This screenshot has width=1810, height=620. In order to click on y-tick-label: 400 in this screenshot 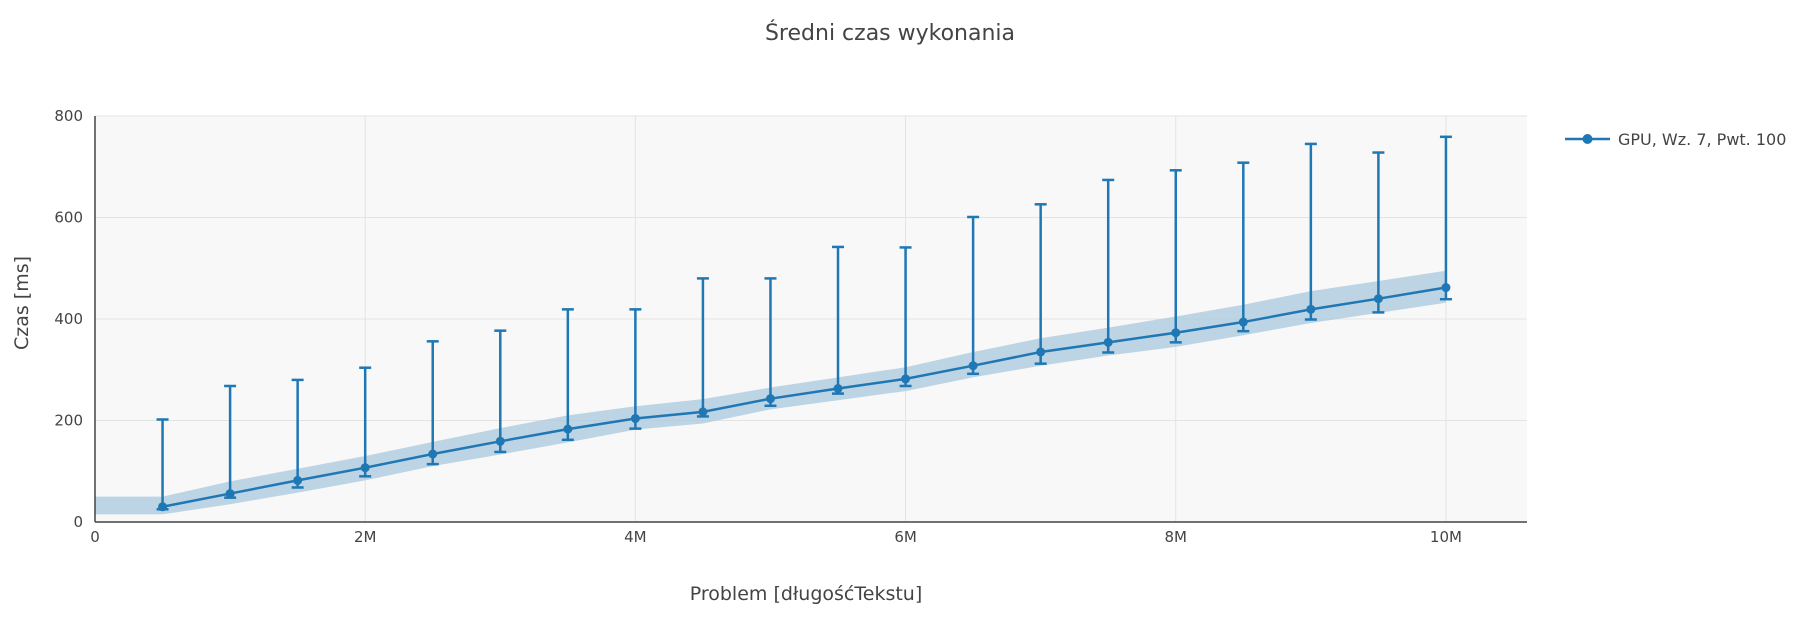, I will do `click(68, 319)`.